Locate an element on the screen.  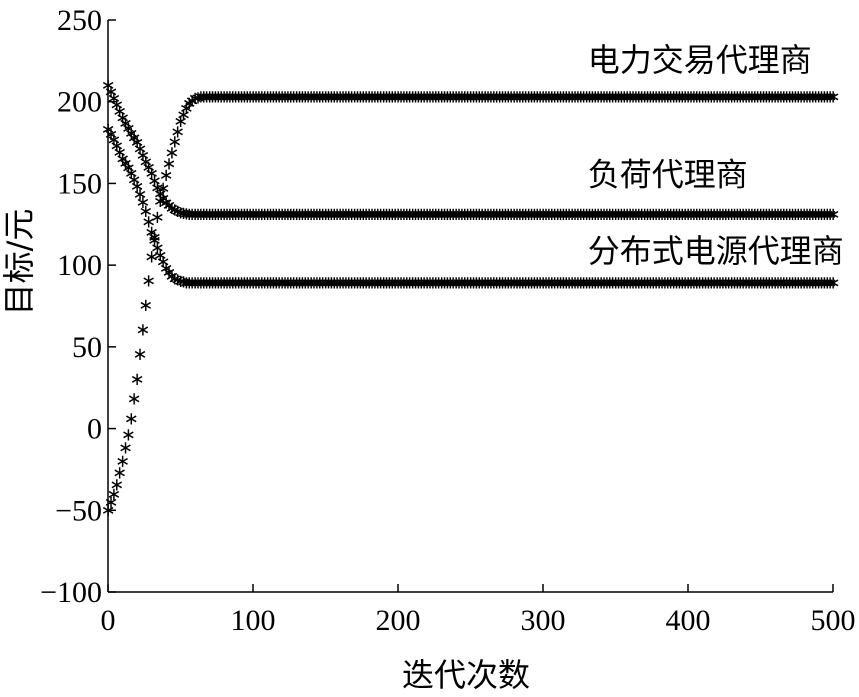
y-tick-label: 0 is located at coordinates (94, 429).